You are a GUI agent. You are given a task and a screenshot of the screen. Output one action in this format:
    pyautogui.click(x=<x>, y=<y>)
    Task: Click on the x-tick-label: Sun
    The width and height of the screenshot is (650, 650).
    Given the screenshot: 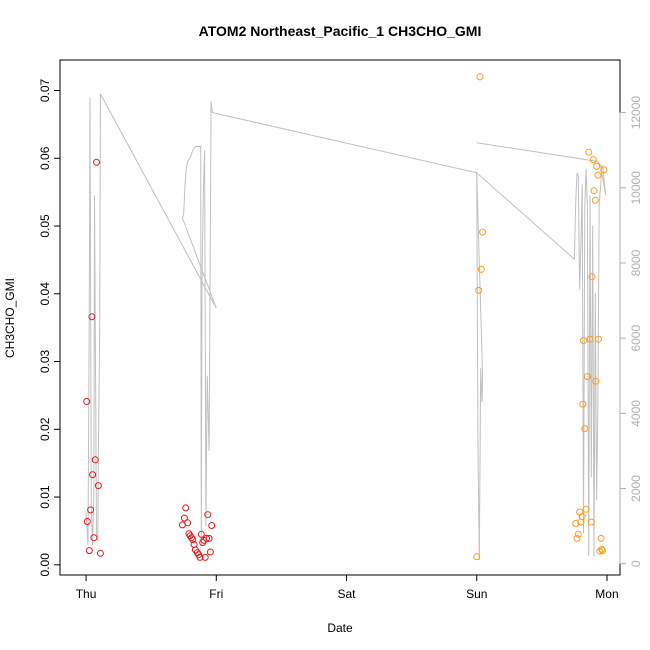 What is the action you would take?
    pyautogui.click(x=476, y=594)
    